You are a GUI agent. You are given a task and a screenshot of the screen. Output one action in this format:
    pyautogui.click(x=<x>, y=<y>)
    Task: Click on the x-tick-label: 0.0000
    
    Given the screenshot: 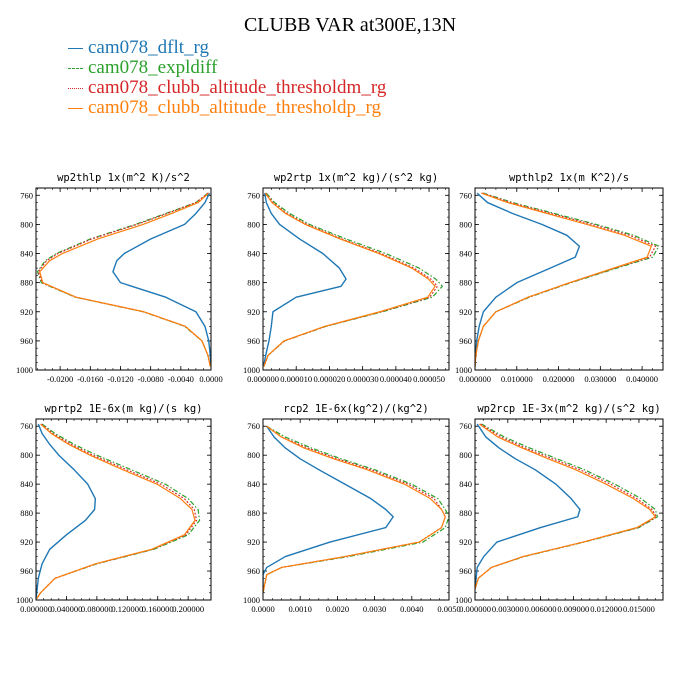 What is the action you would take?
    pyautogui.click(x=262, y=609)
    